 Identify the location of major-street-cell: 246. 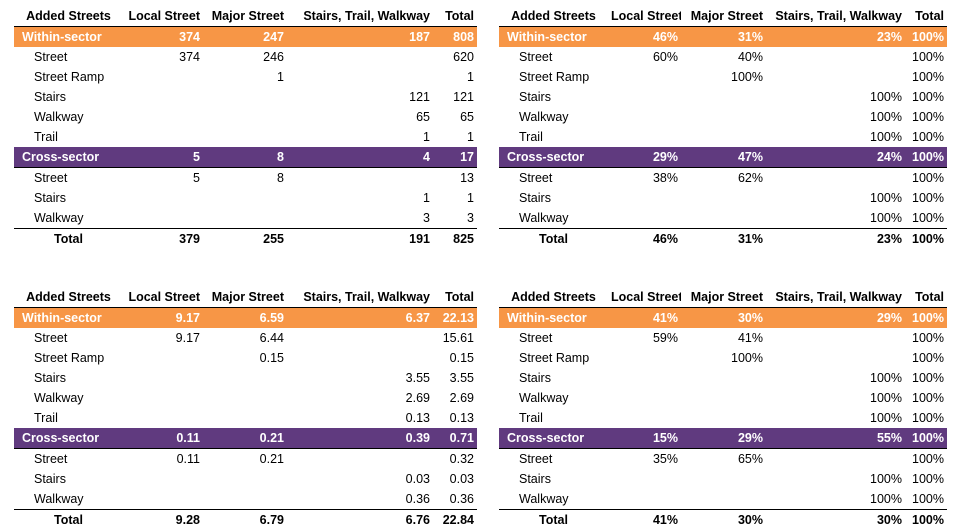
(273, 57).